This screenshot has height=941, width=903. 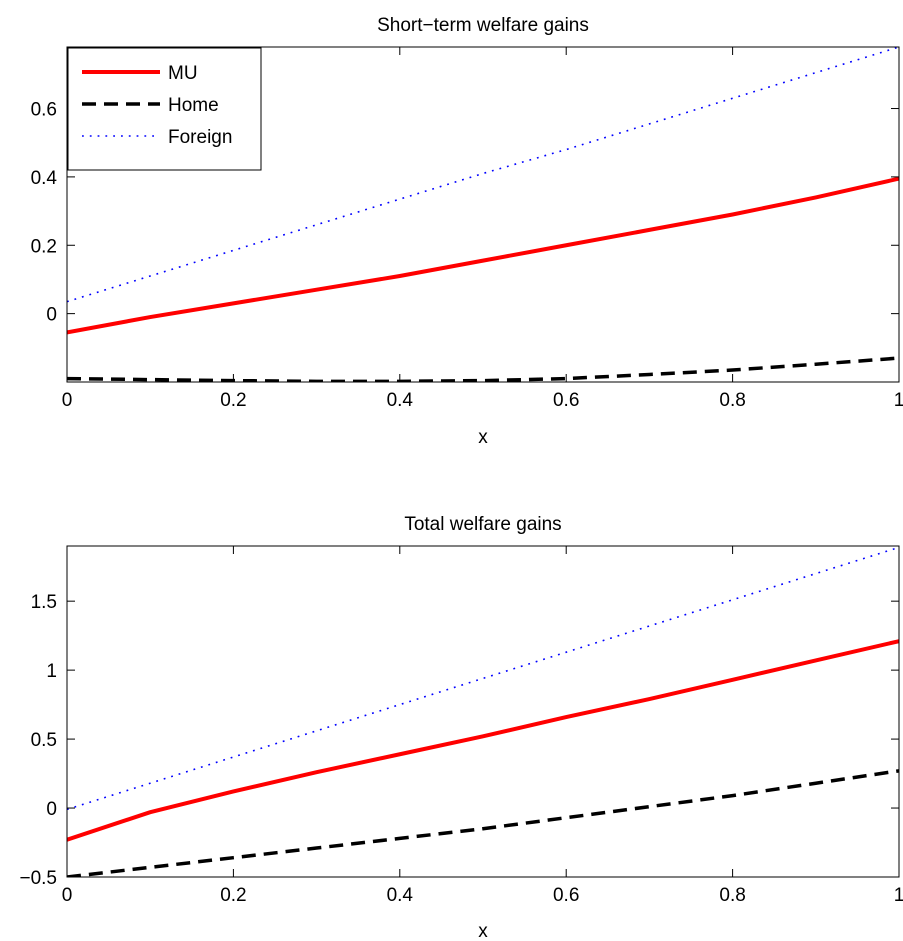 I want to click on chart-title: Short−term welfare gains, so click(x=483, y=25).